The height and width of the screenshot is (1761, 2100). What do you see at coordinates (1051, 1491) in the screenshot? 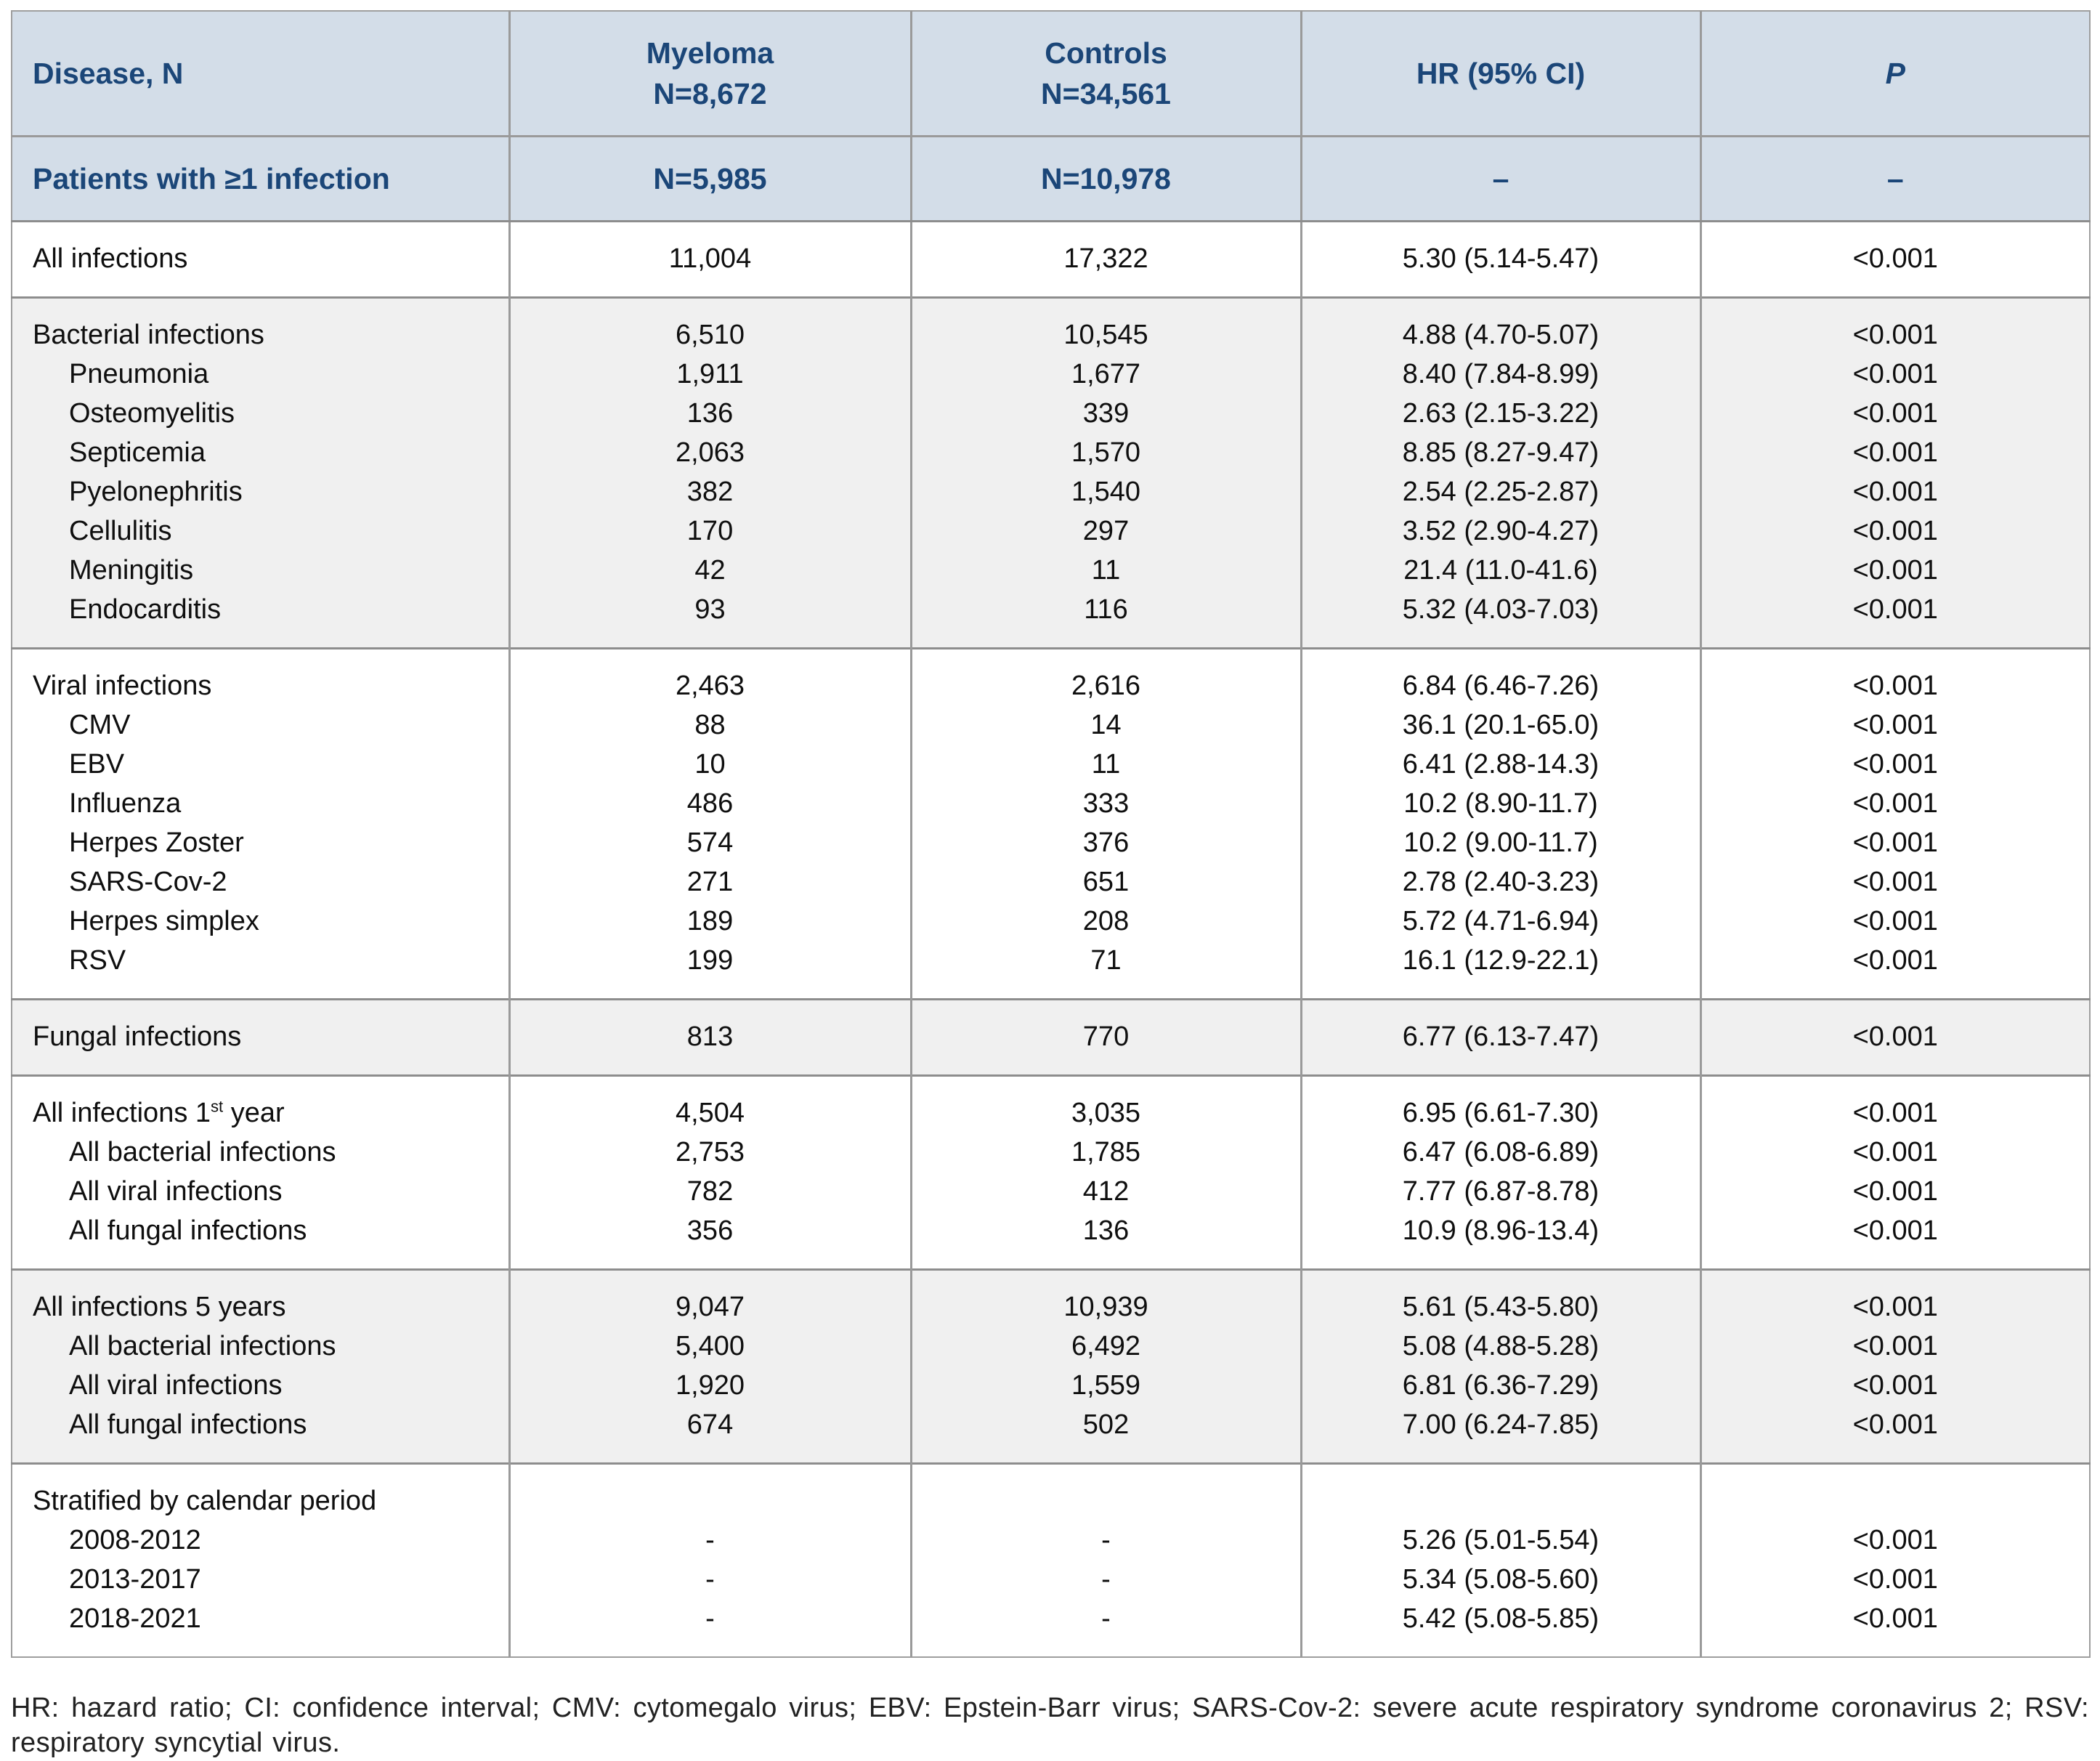
I see `table-row: Stratified by calendar period` at bounding box center [1051, 1491].